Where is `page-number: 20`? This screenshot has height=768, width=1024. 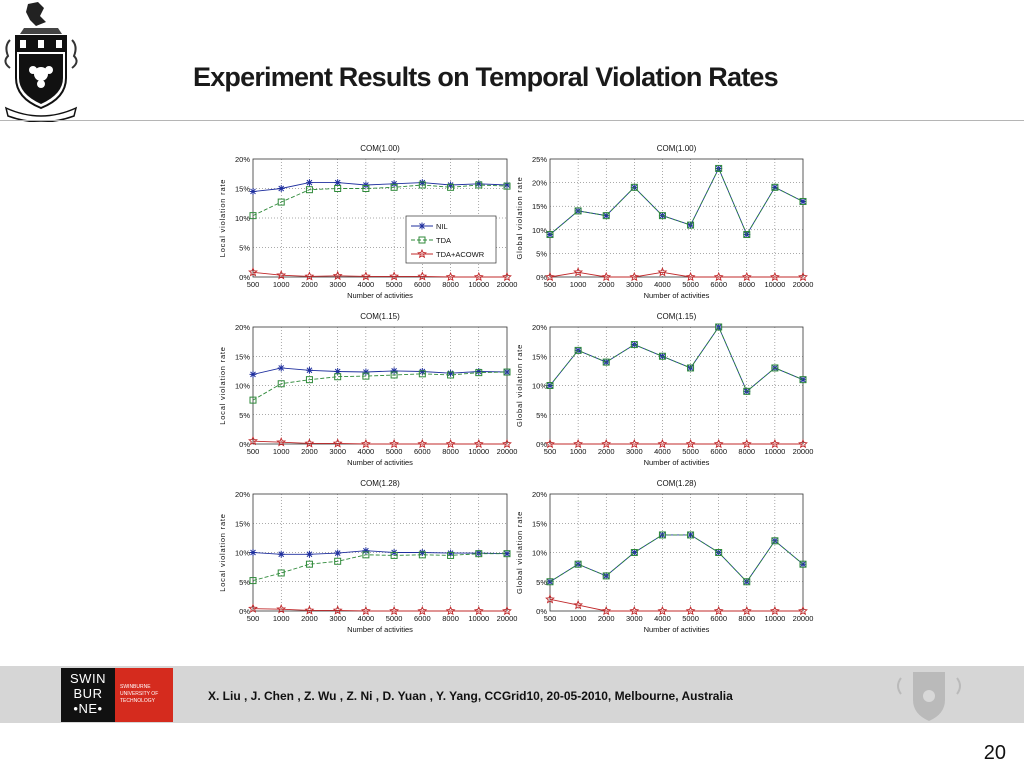
page-number: 20 is located at coordinates (994, 753).